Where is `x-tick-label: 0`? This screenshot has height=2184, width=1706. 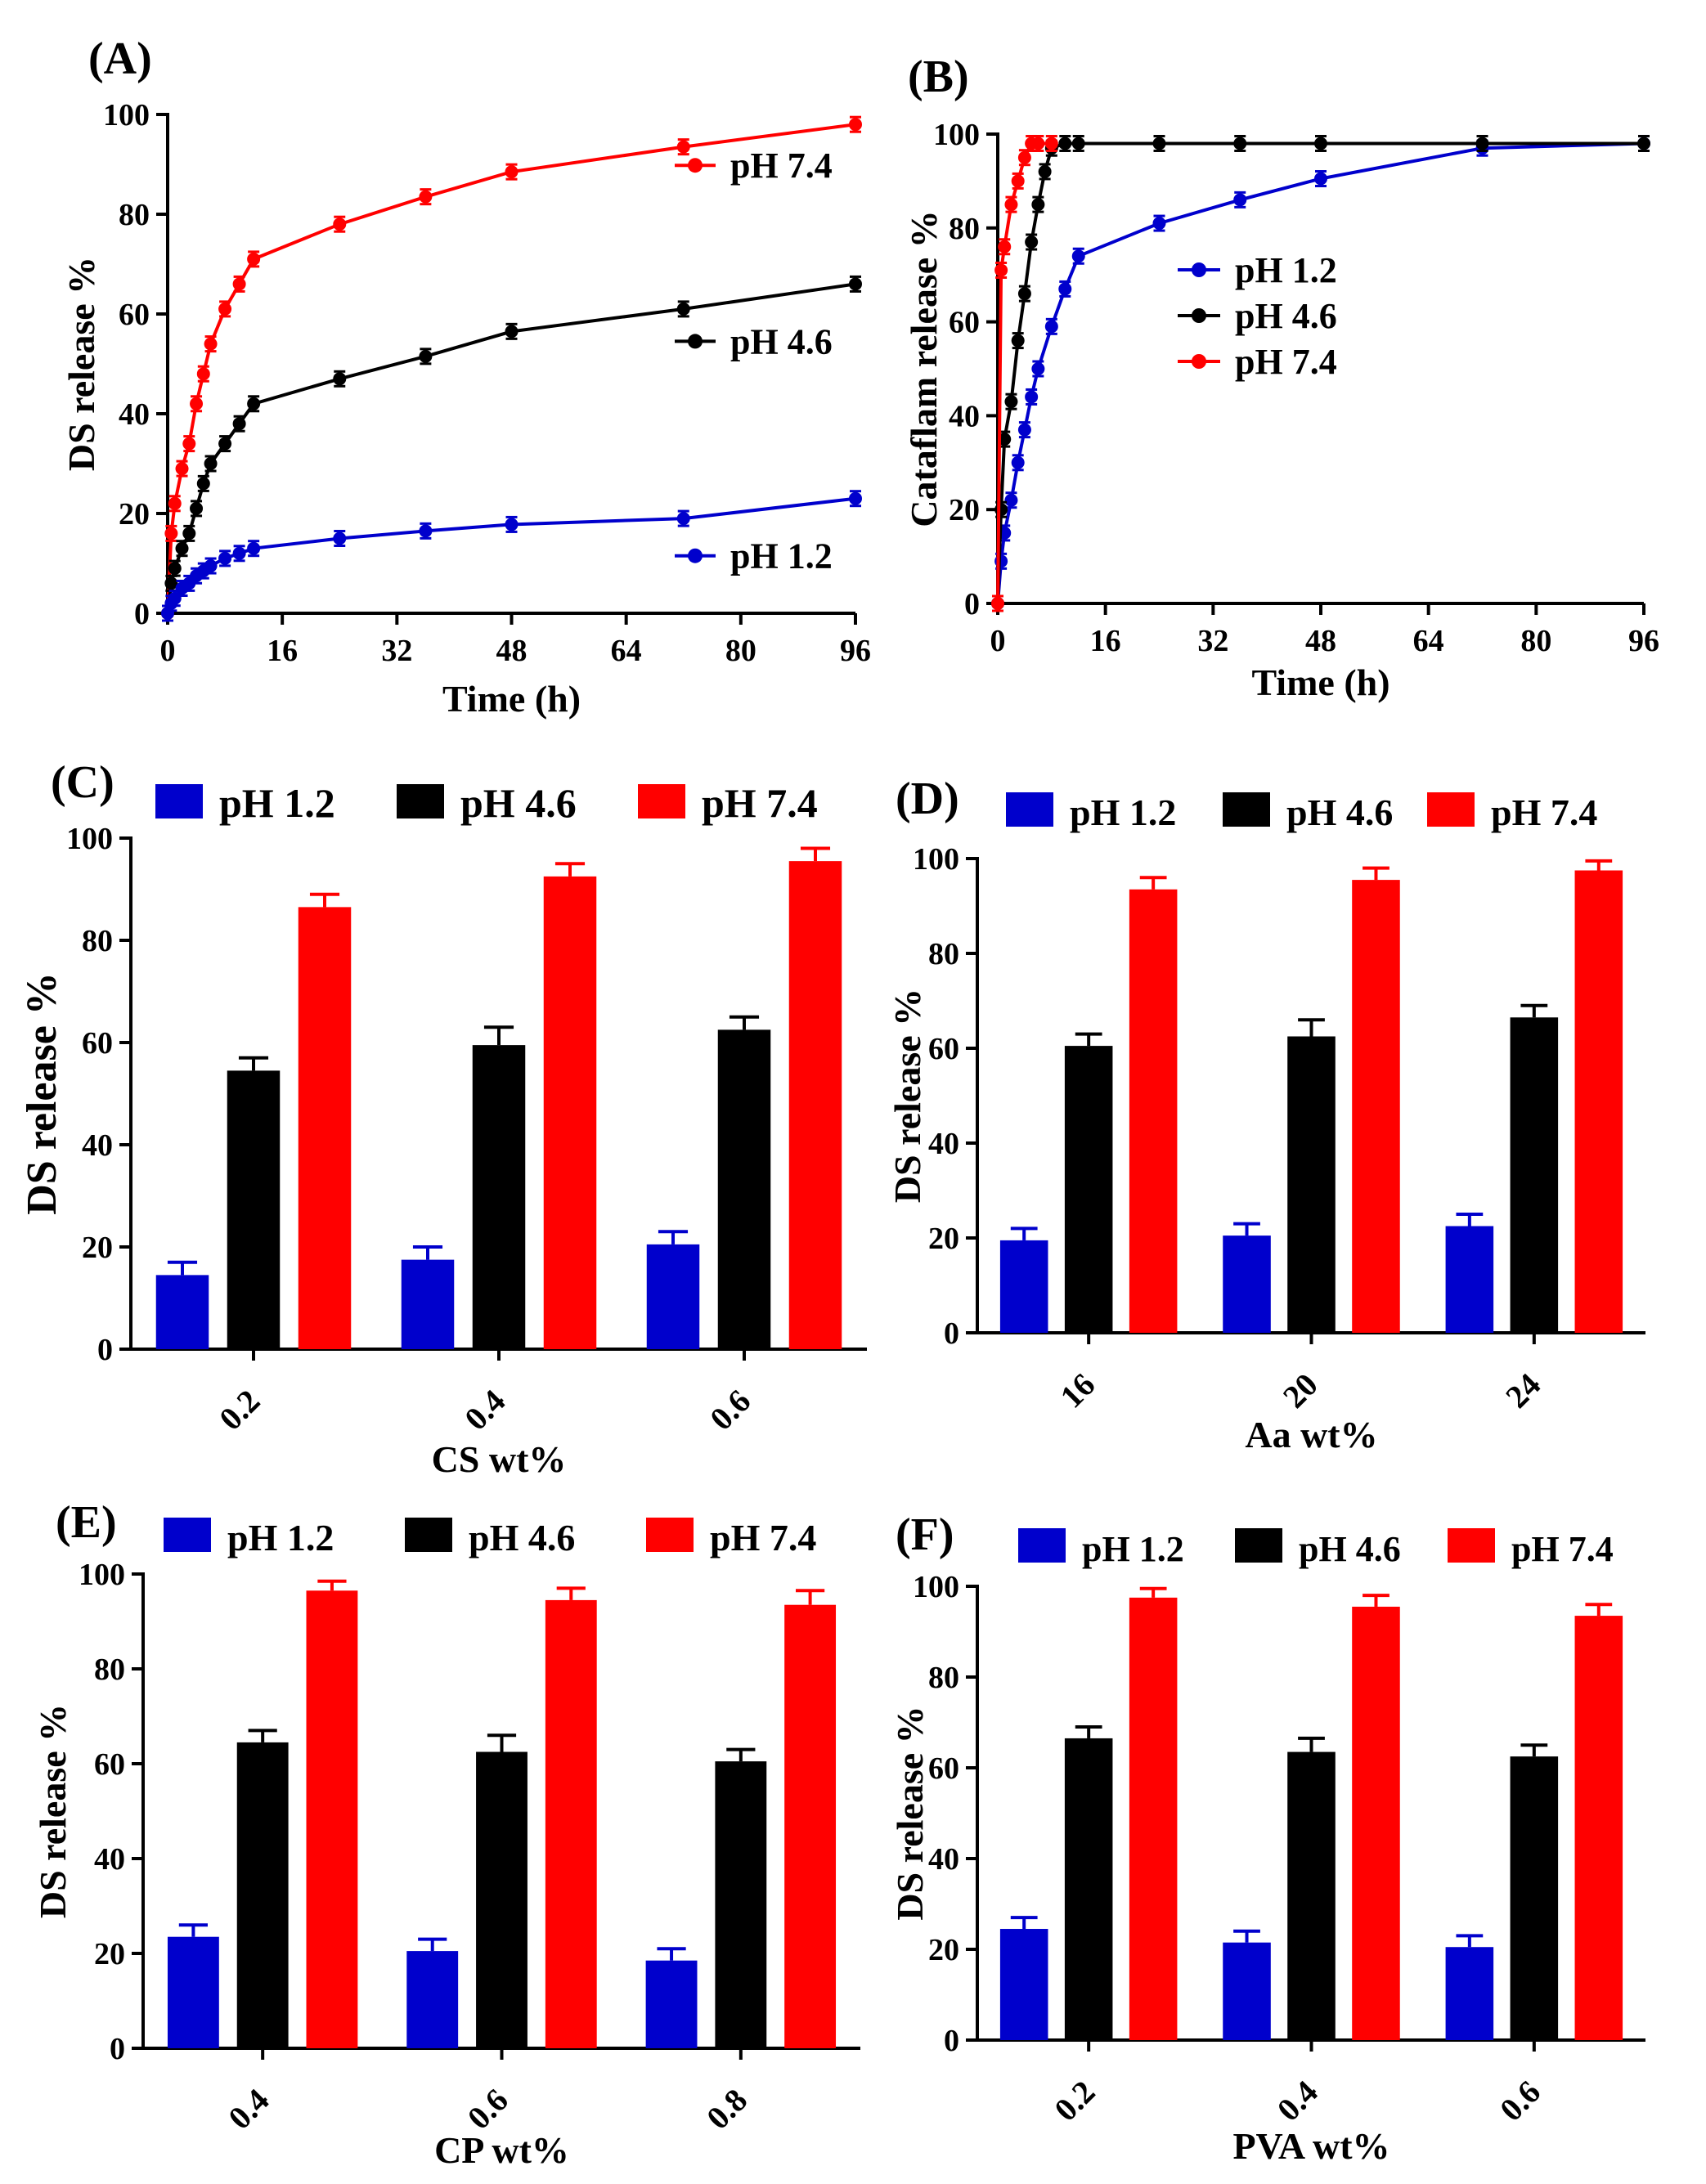 x-tick-label: 0 is located at coordinates (168, 651).